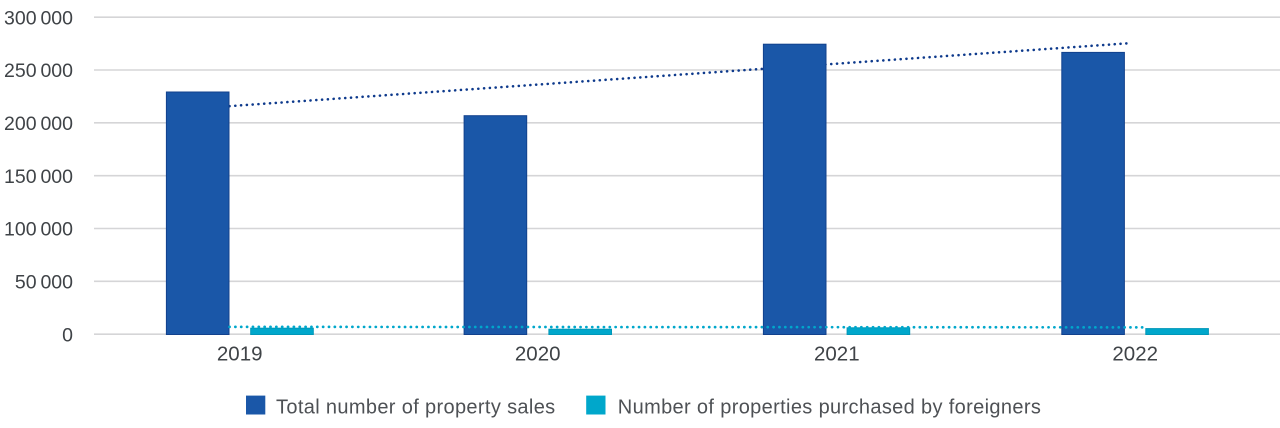 This screenshot has width=1280, height=428. What do you see at coordinates (38, 71) in the screenshot?
I see `svg-text: 250 000` at bounding box center [38, 71].